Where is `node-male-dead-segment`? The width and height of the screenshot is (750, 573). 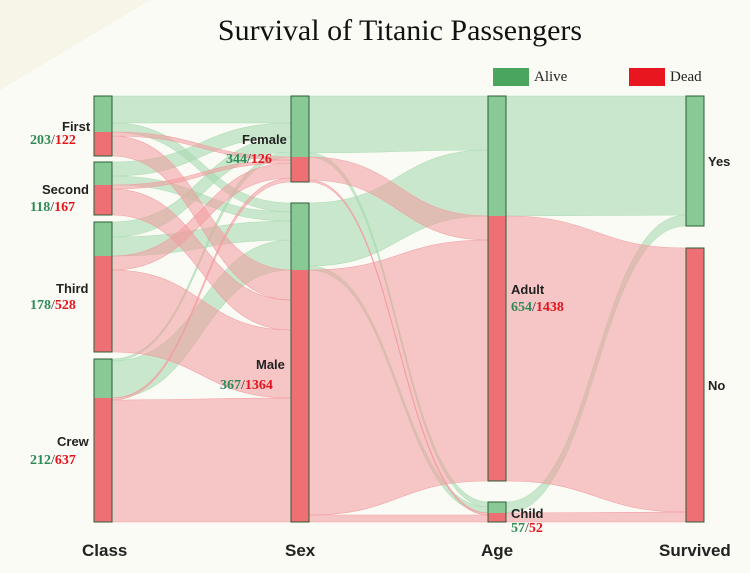 node-male-dead-segment is located at coordinates (300, 396).